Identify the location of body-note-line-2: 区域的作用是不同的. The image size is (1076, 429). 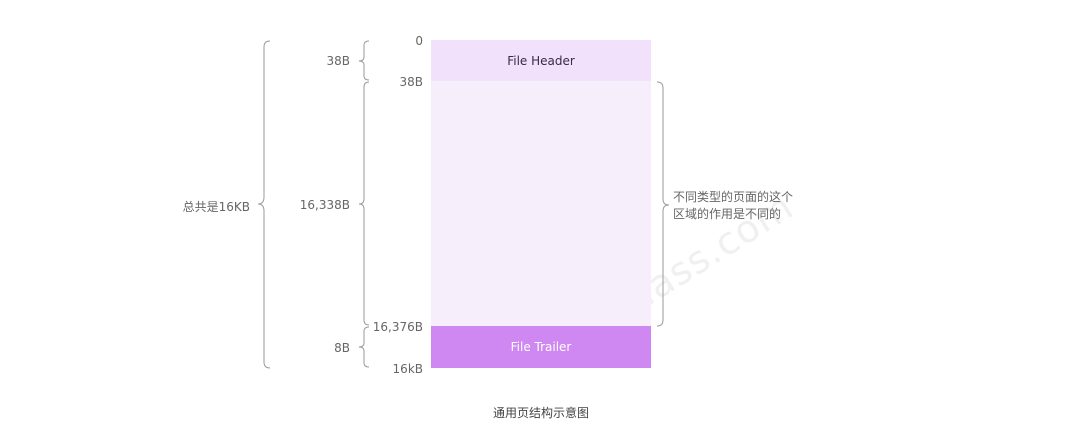
(727, 214).